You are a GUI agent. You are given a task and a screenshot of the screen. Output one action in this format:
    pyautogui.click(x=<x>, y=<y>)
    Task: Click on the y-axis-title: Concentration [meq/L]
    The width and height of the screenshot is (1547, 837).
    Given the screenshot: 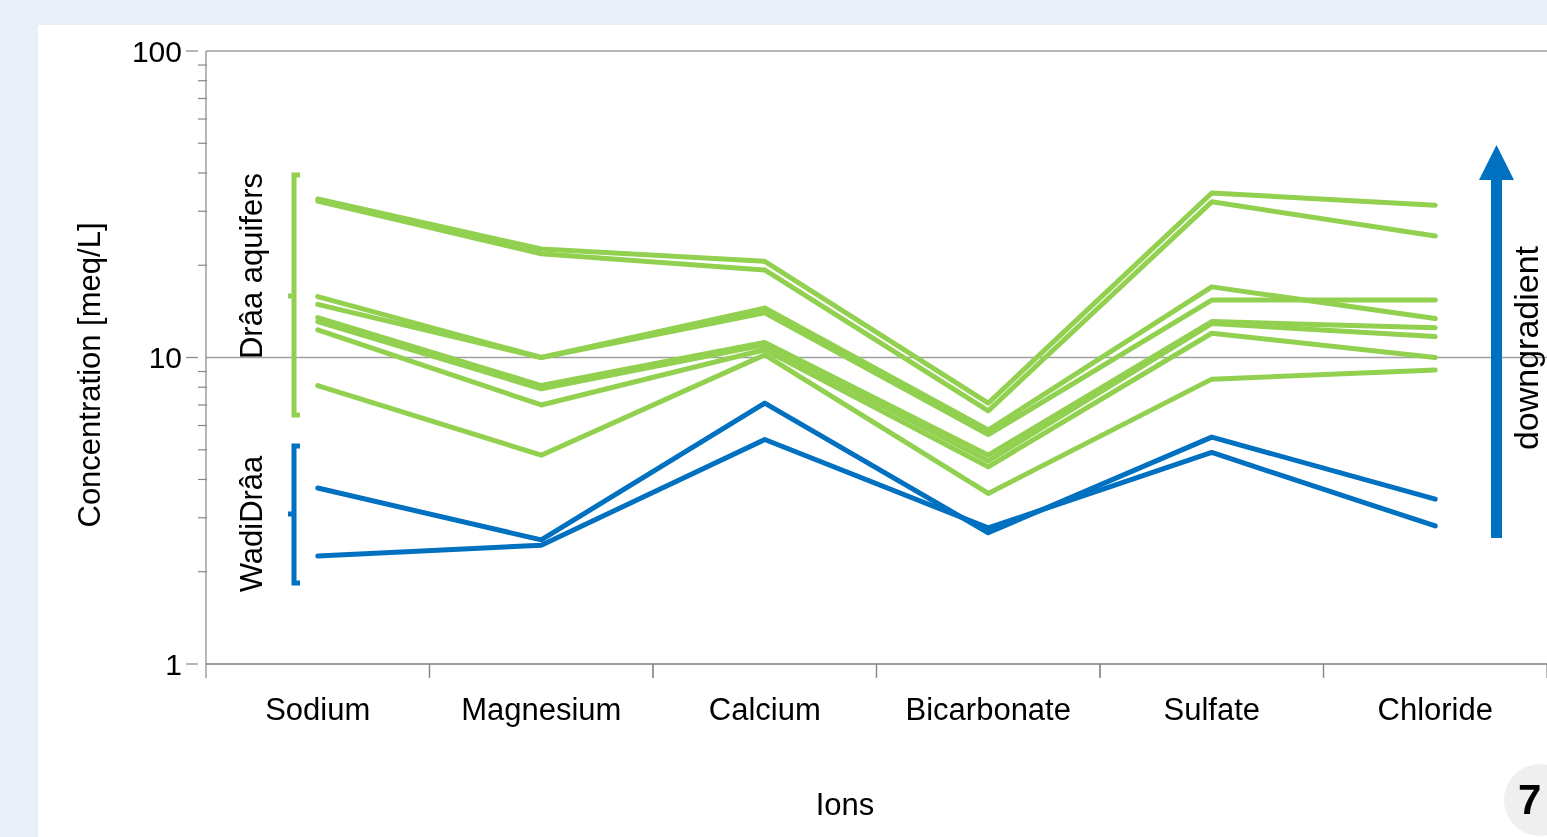 What is the action you would take?
    pyautogui.click(x=90, y=375)
    